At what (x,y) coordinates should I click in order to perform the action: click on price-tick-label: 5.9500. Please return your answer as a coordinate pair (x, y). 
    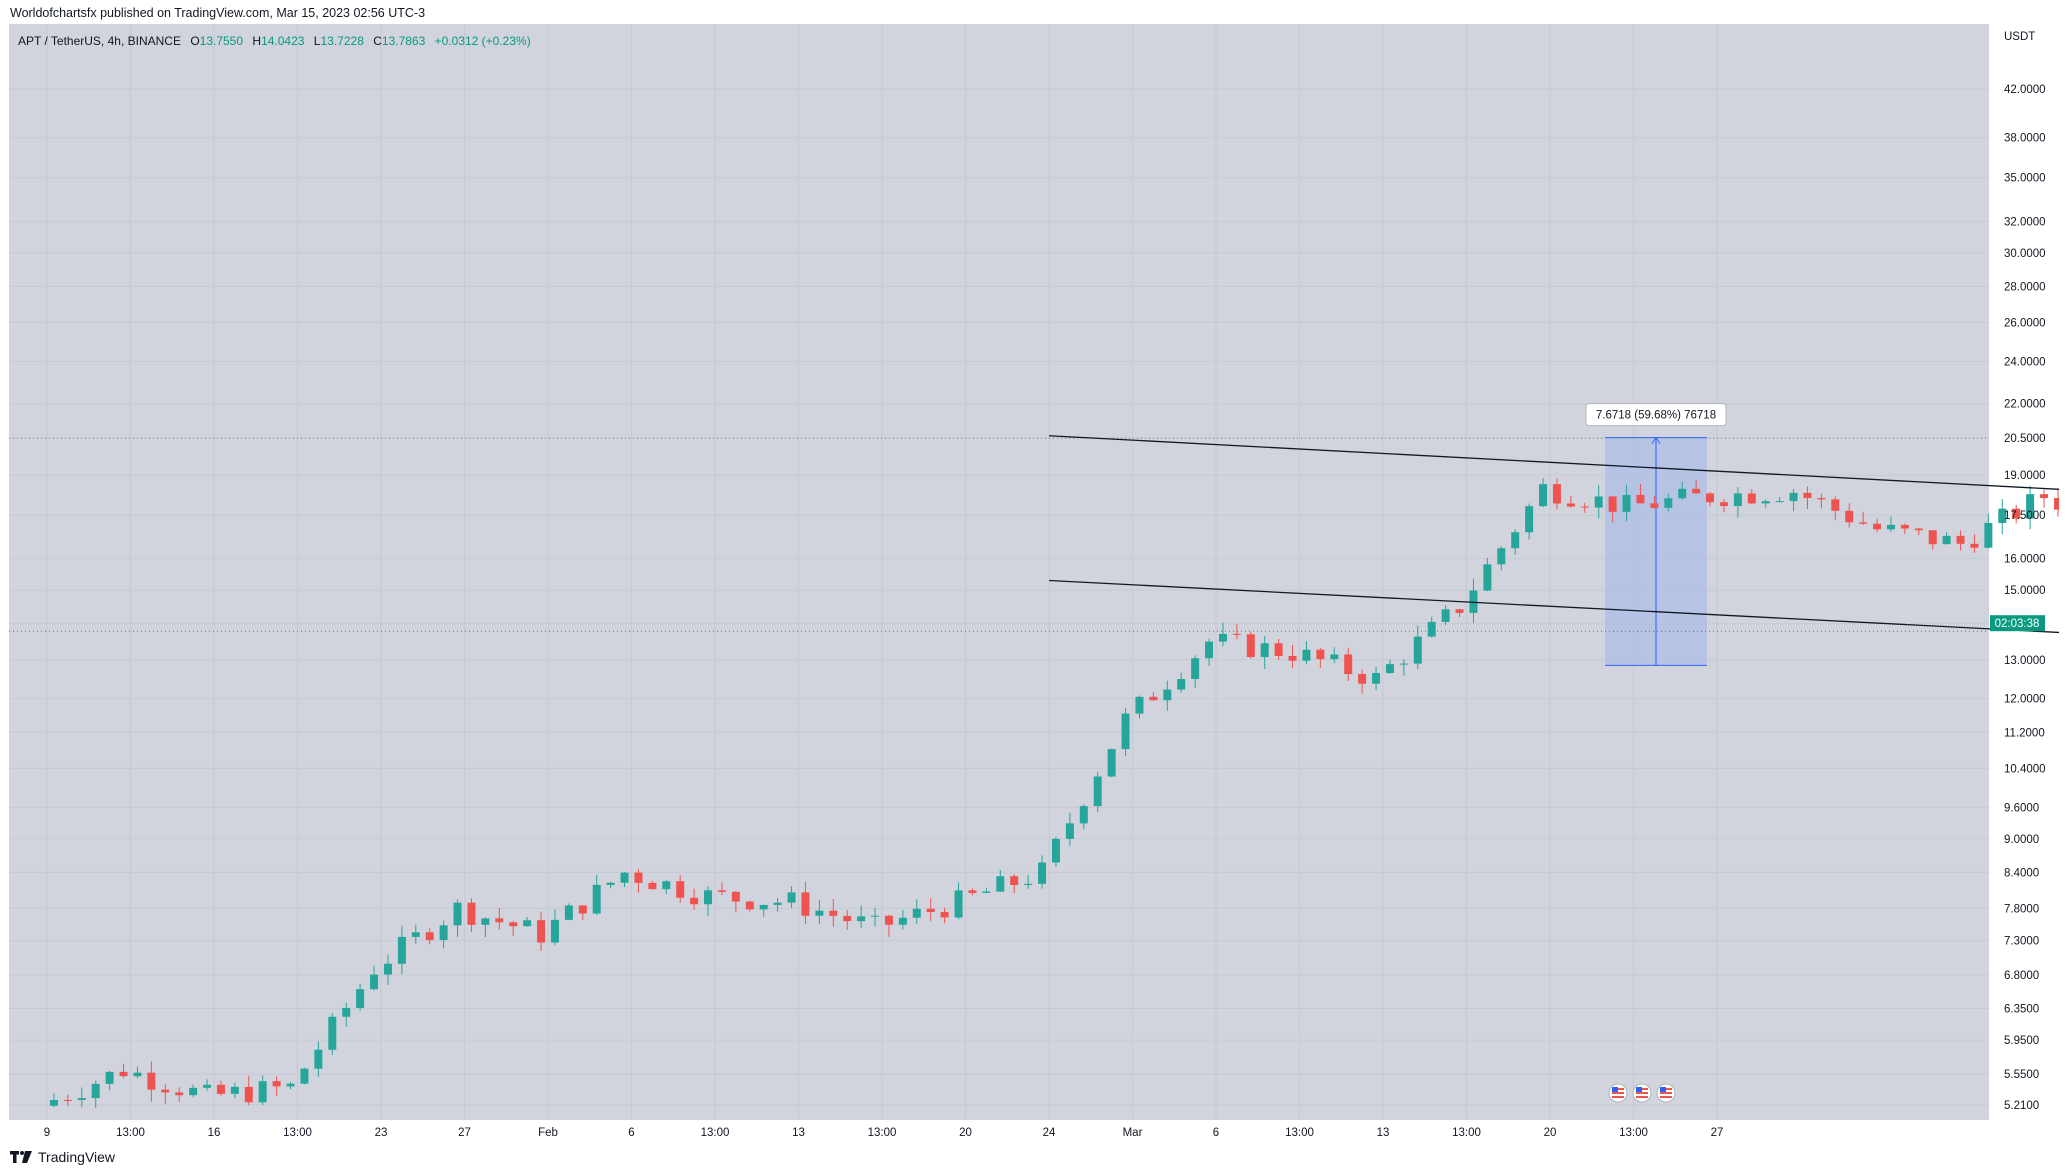
    Looking at the image, I should click on (2021, 1041).